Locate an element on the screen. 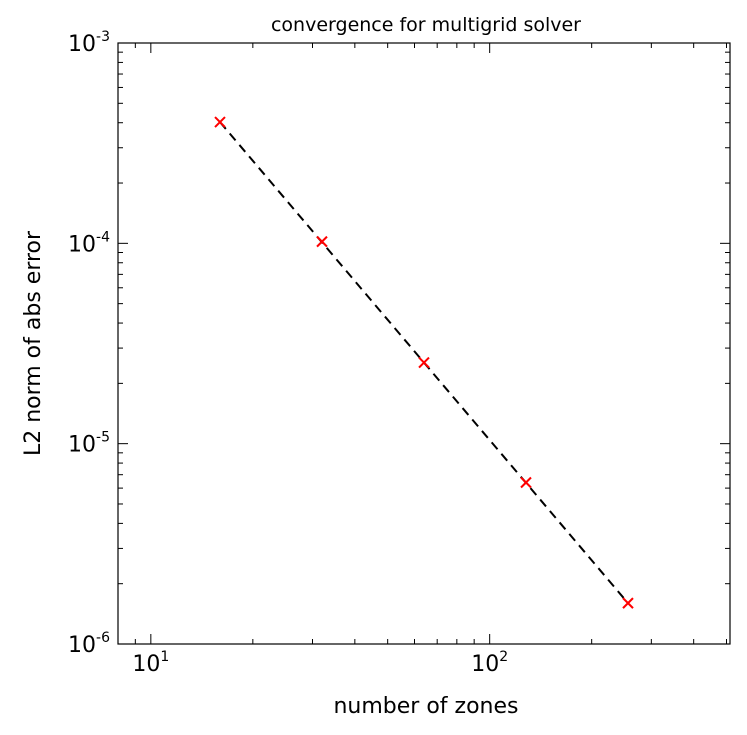 The height and width of the screenshot is (735, 747). y-tick-labels: 10⁻⁶ 10⁻⁵ 10⁻⁴ 10⁻³ is located at coordinates (89, 343).